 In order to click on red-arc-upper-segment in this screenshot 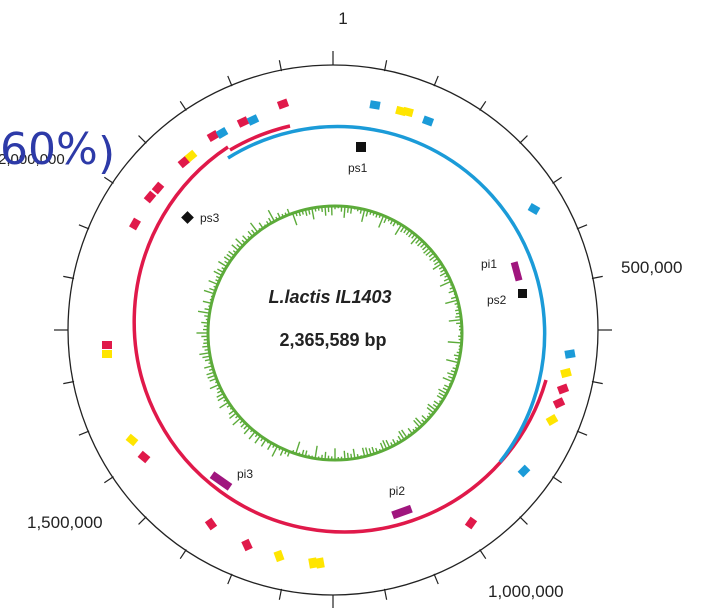, I will do `click(260, 138)`.